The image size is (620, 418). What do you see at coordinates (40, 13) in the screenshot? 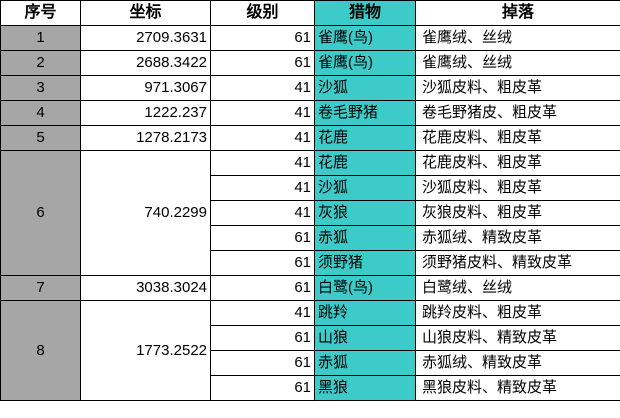
I see `header-index: 序号` at bounding box center [40, 13].